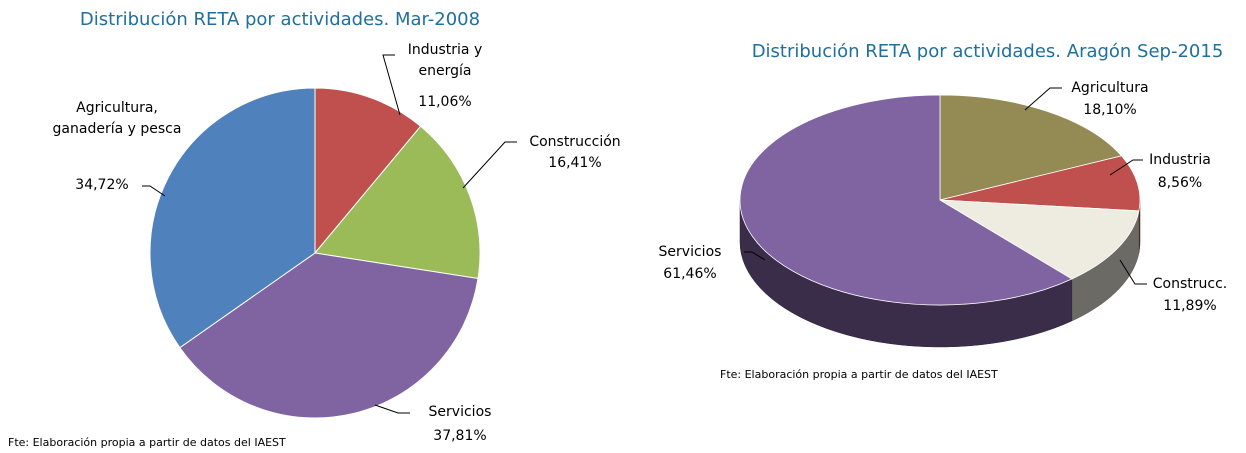  What do you see at coordinates (460, 436) in the screenshot?
I see `slice-value-label: 37,81%` at bounding box center [460, 436].